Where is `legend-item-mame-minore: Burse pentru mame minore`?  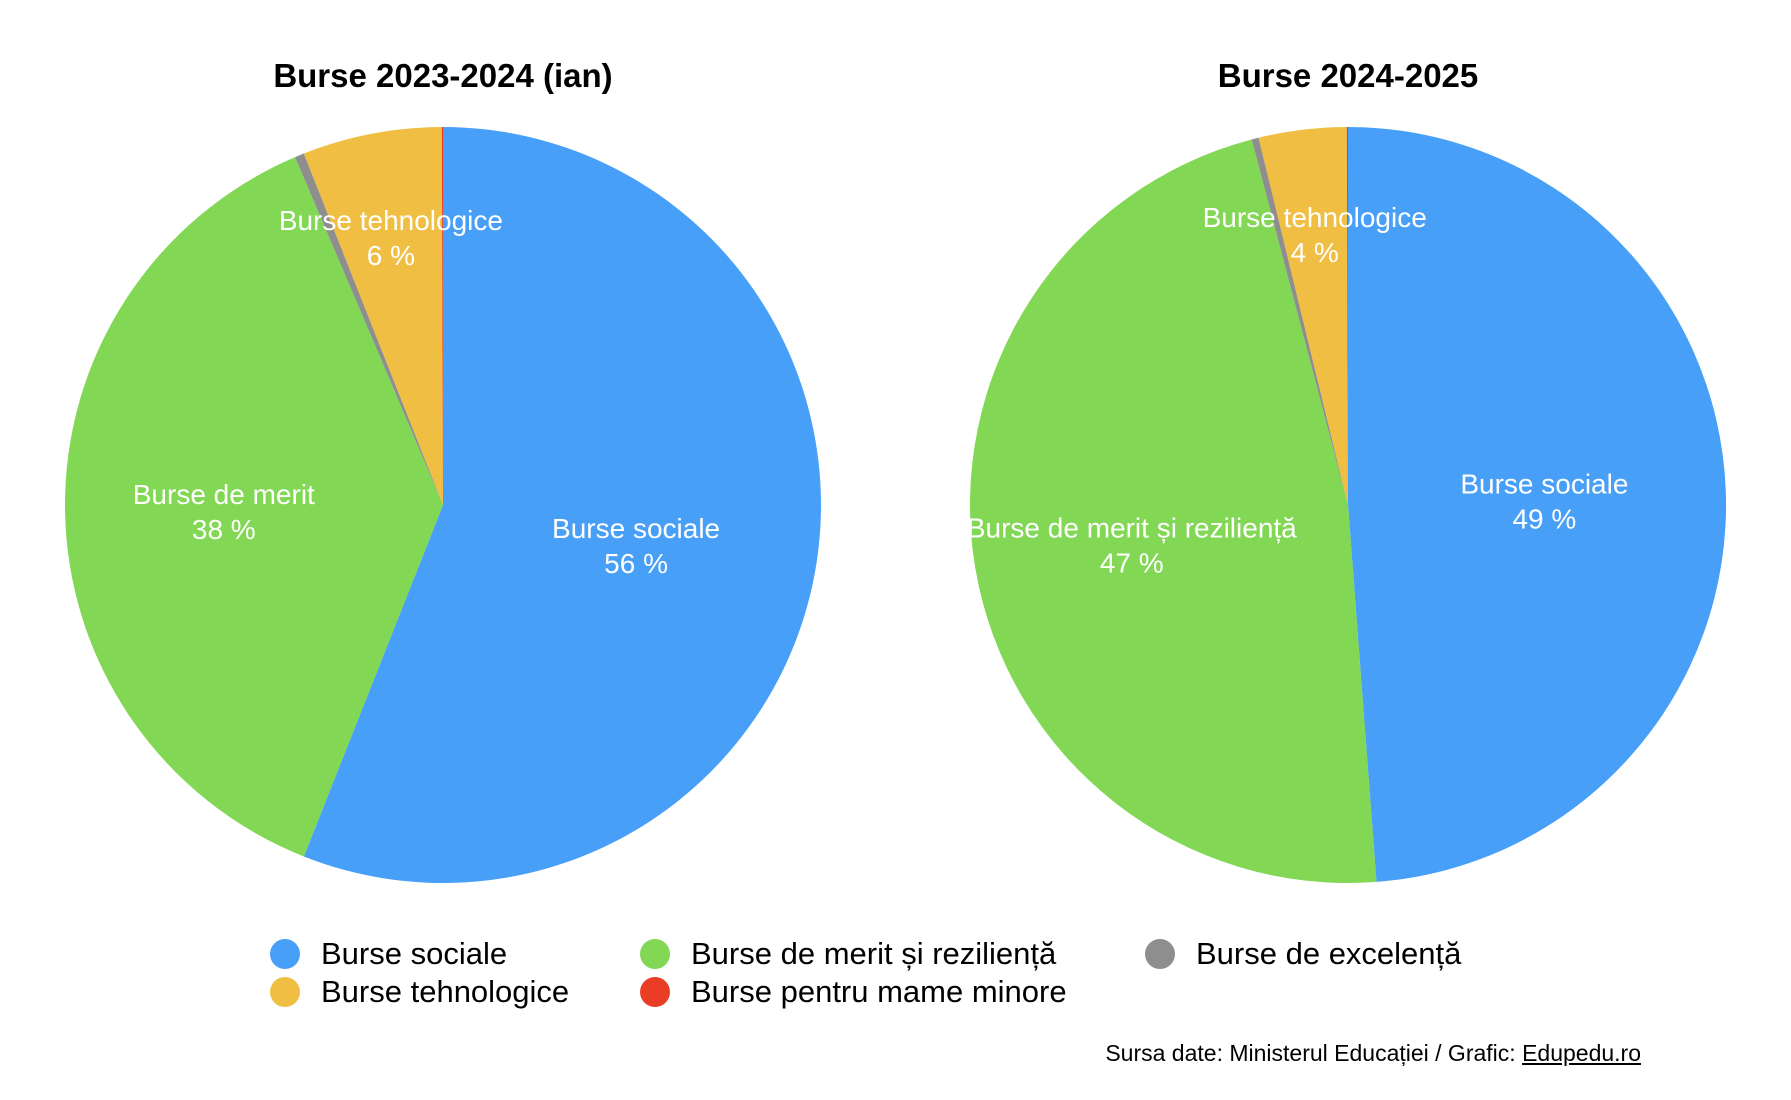 legend-item-mame-minore: Burse pentru mame minore is located at coordinates (892, 992).